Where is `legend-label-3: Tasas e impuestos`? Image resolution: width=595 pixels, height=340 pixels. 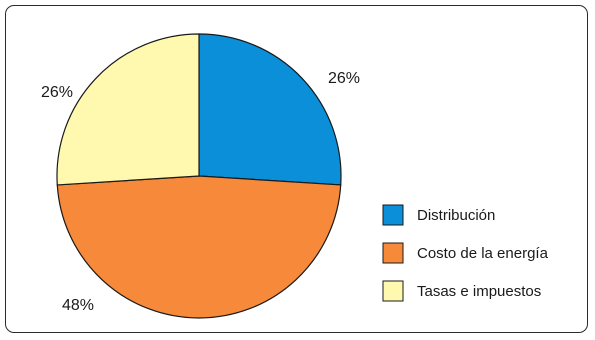 legend-label-3: Tasas e impuestos is located at coordinates (479, 291).